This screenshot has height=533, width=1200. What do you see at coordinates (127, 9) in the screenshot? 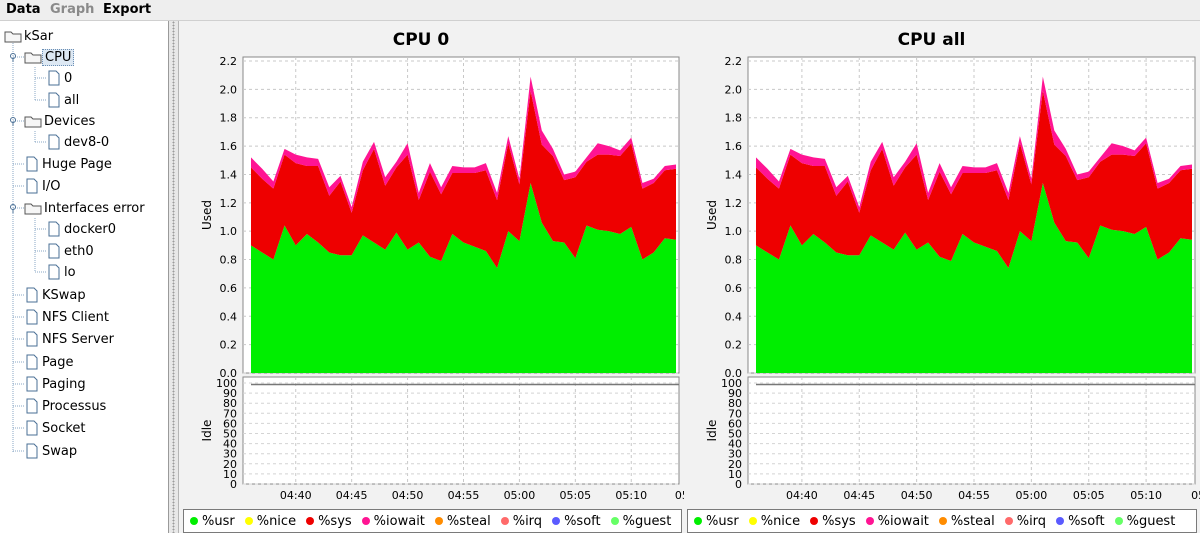
I see `menu-export: Export` at bounding box center [127, 9].